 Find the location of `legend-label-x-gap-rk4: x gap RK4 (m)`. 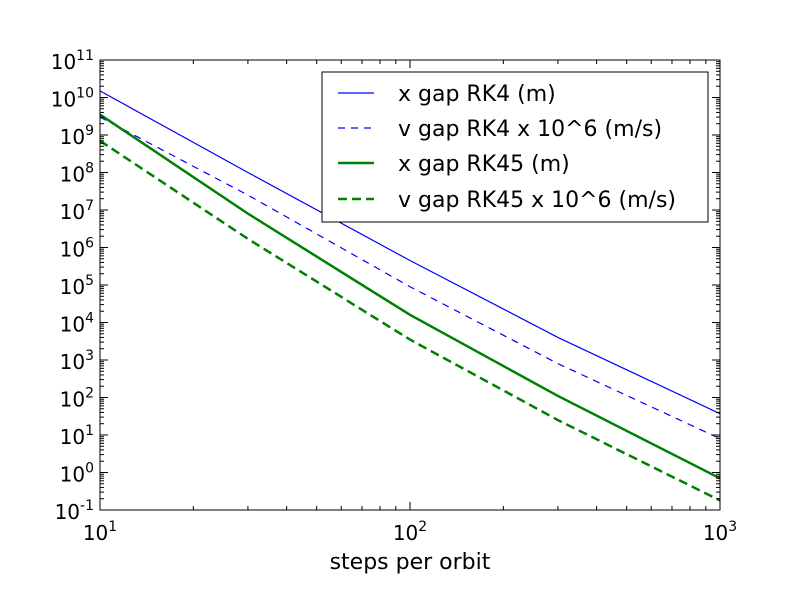

legend-label-x-gap-rk4: x gap RK4 (m) is located at coordinates (477, 94).